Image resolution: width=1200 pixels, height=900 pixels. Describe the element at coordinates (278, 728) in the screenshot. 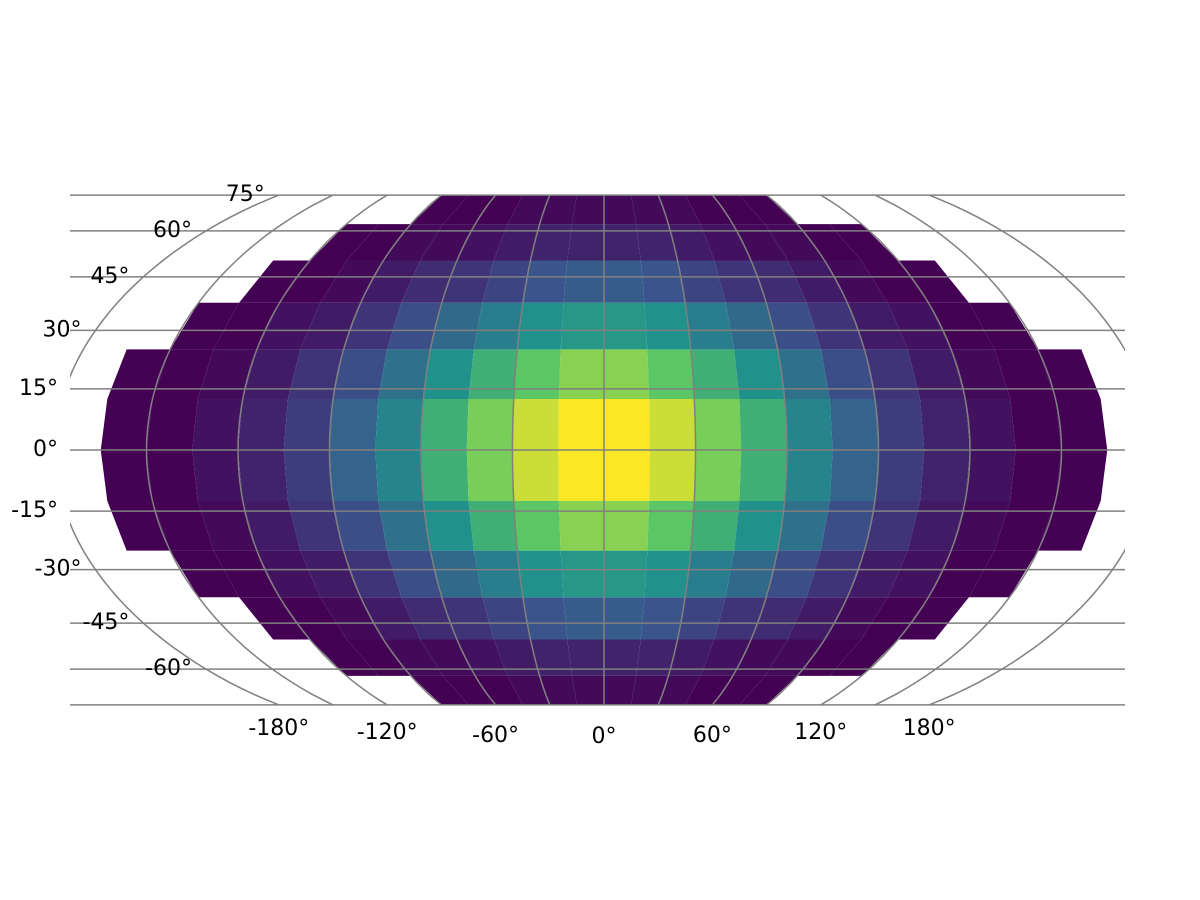

I see `lon-label: -180°` at that location.